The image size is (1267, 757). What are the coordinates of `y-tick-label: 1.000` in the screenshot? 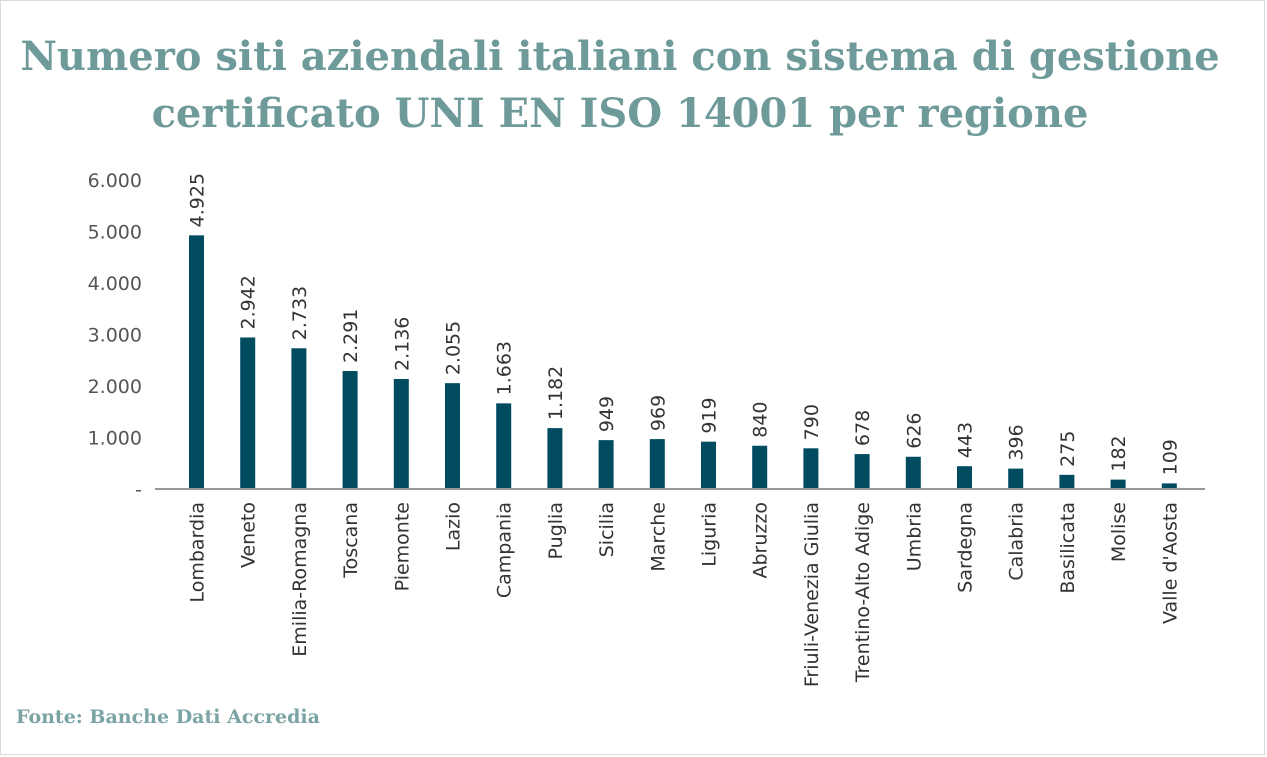 It's located at (115, 439).